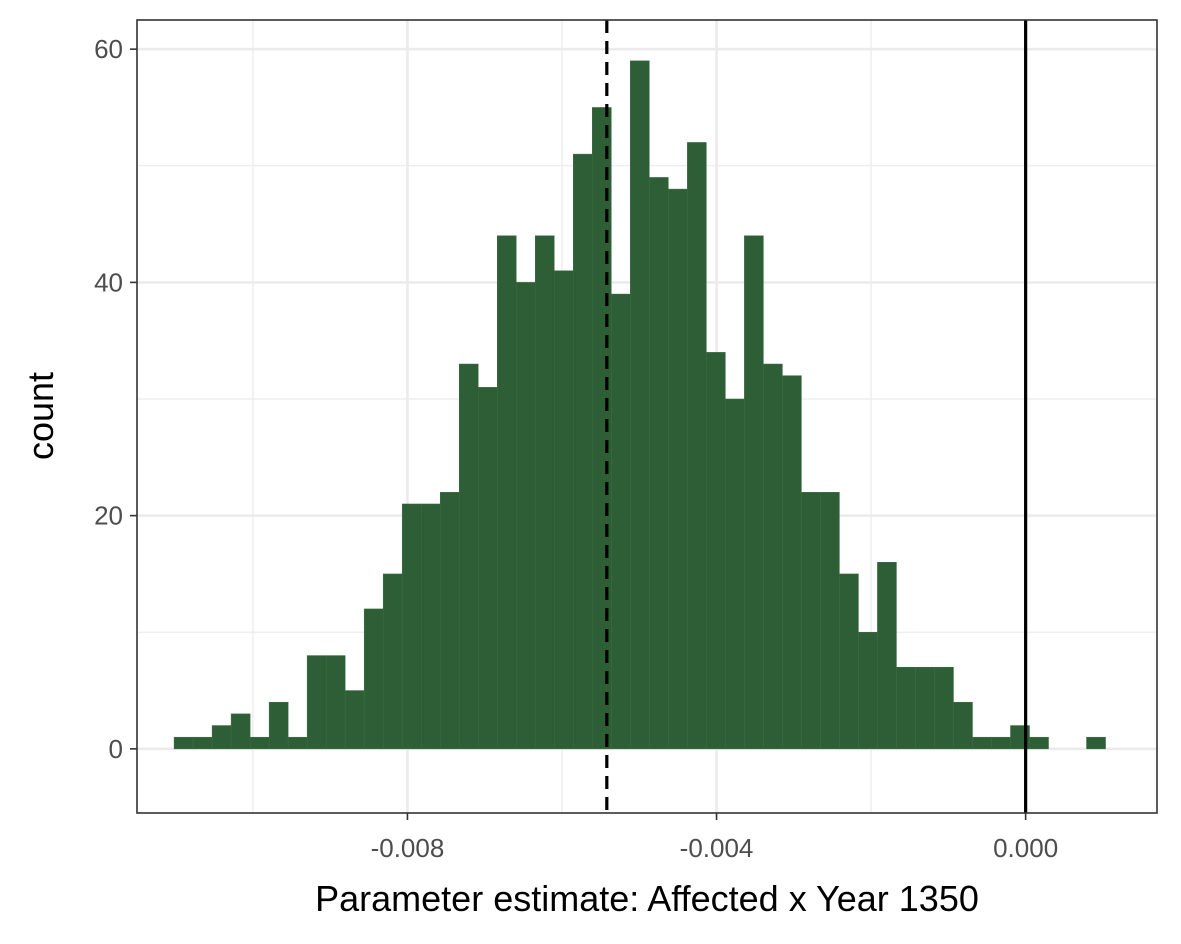 The height and width of the screenshot is (944, 1181). Describe the element at coordinates (115, 399) in the screenshot. I see `y-axis: 0 20 40 60` at that location.